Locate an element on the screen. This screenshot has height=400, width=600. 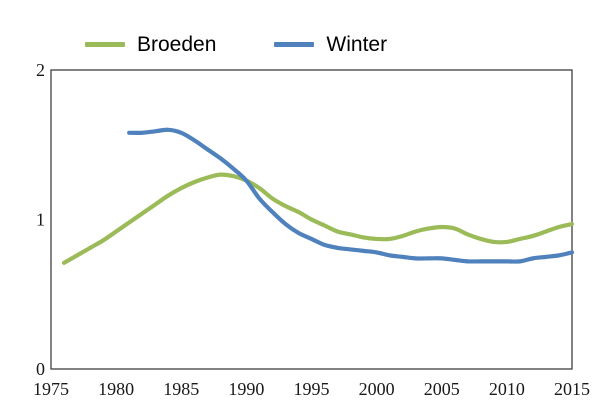
x-tick-label: 1995 is located at coordinates (312, 389).